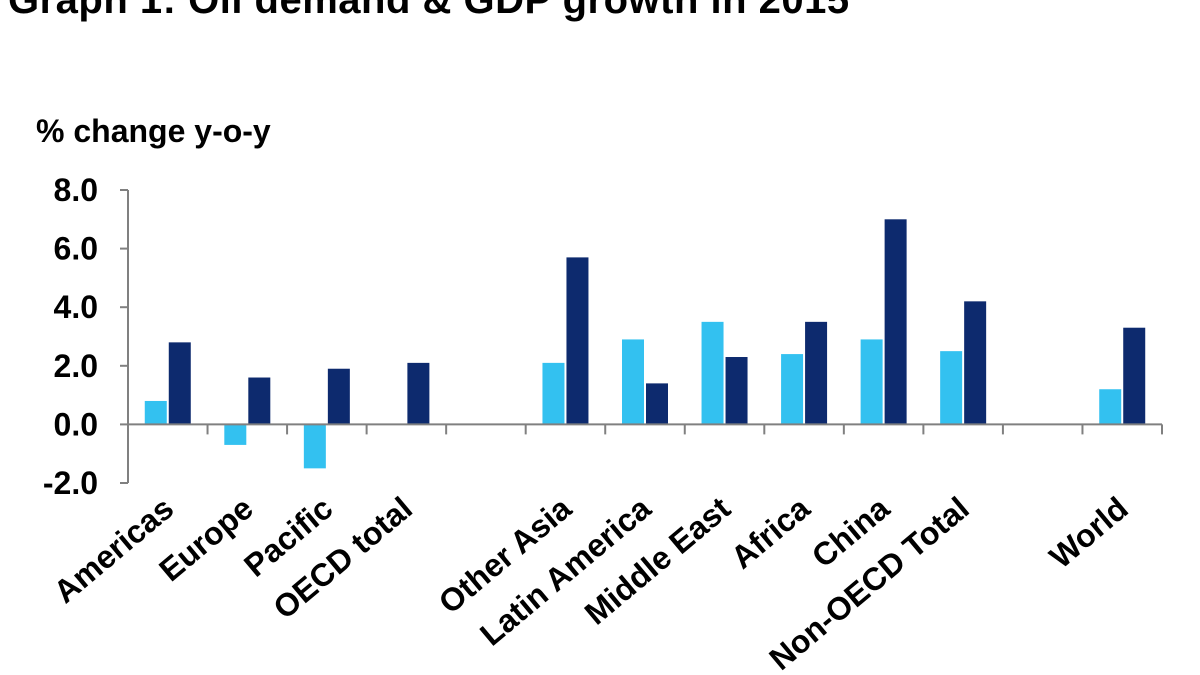 The image size is (1200, 675). What do you see at coordinates (70, 336) in the screenshot?
I see `y-tick-labels: 8.0 6.0 4.0 2.0 0.0 -2.0` at bounding box center [70, 336].